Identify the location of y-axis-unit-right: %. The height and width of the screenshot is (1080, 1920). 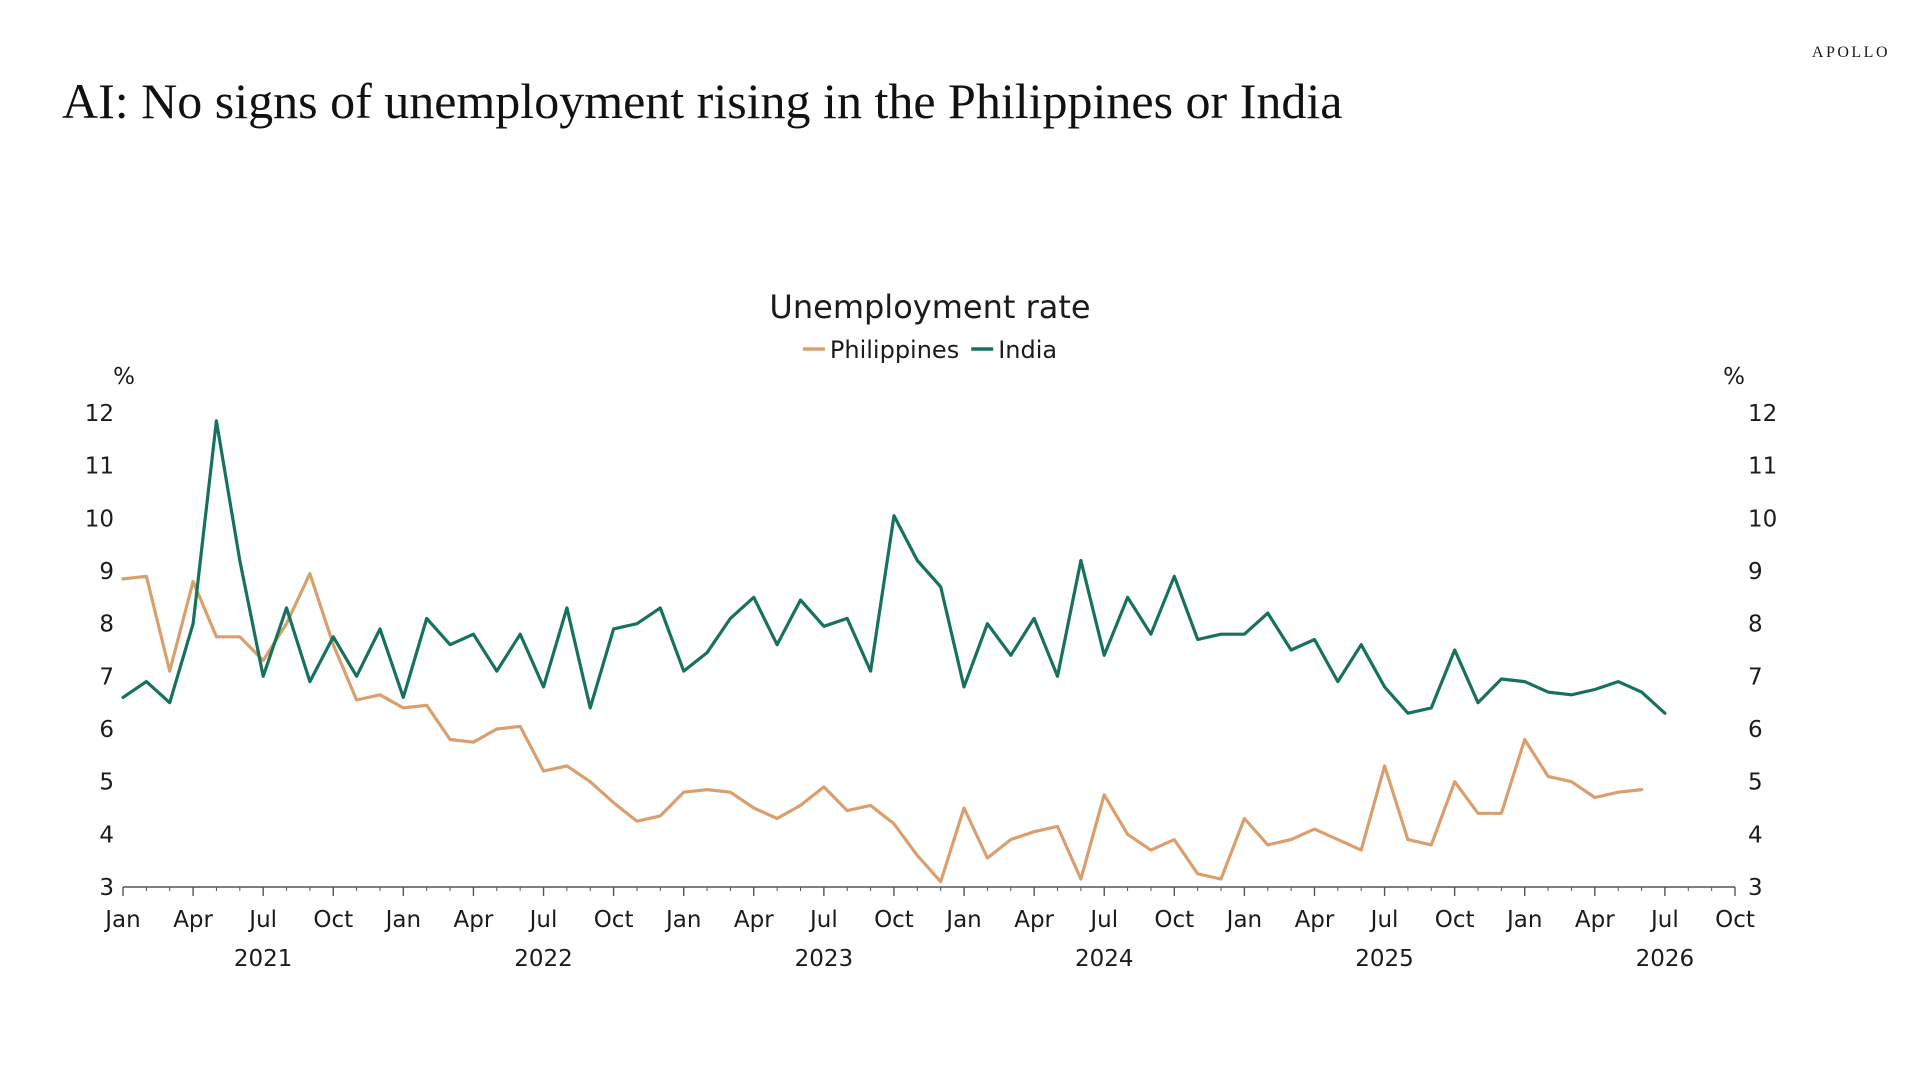
(1734, 377).